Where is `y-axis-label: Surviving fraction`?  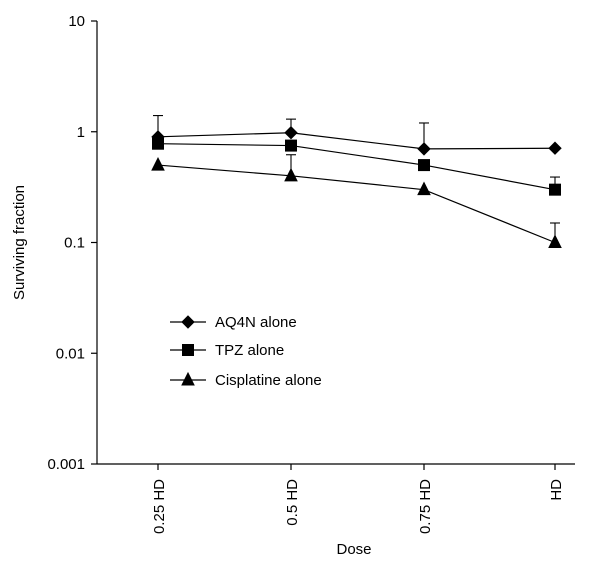
y-axis-label: Surviving fraction is located at coordinates (19, 242).